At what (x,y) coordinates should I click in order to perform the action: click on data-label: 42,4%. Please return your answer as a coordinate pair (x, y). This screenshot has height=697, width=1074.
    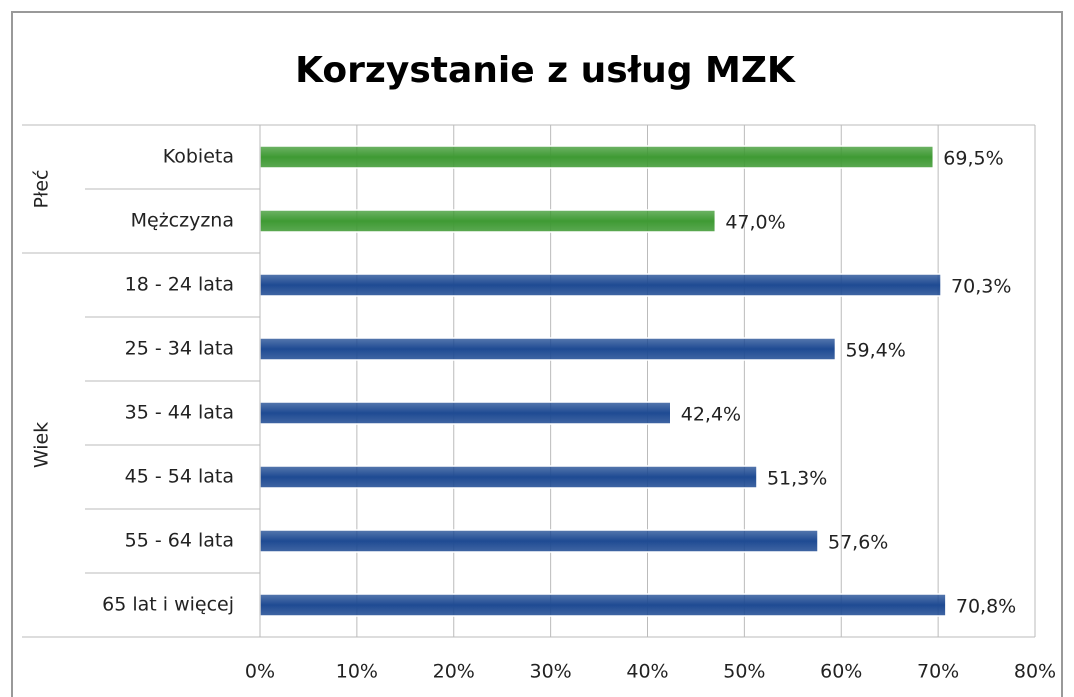
    Looking at the image, I should click on (711, 415).